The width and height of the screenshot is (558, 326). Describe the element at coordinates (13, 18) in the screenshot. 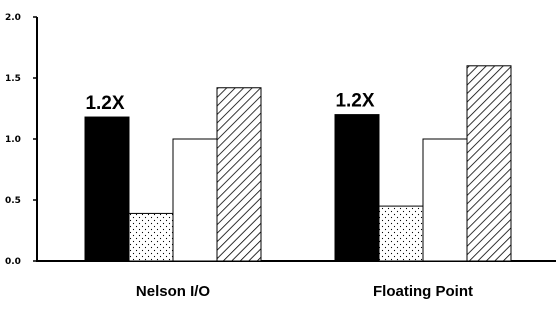

I see `y-tick-label: 2.0` at that location.